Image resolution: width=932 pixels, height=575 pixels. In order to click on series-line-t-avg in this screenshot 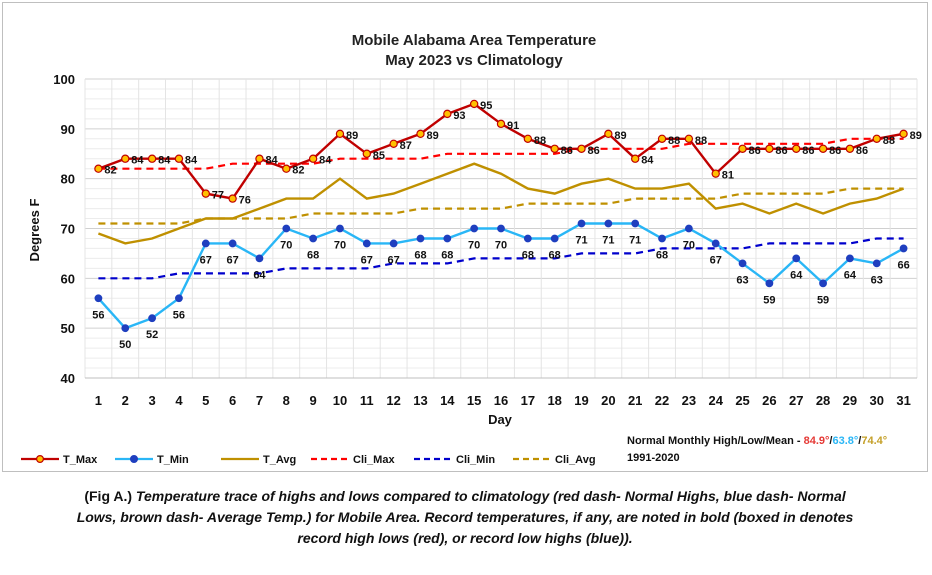, I will do `click(501, 203)`.